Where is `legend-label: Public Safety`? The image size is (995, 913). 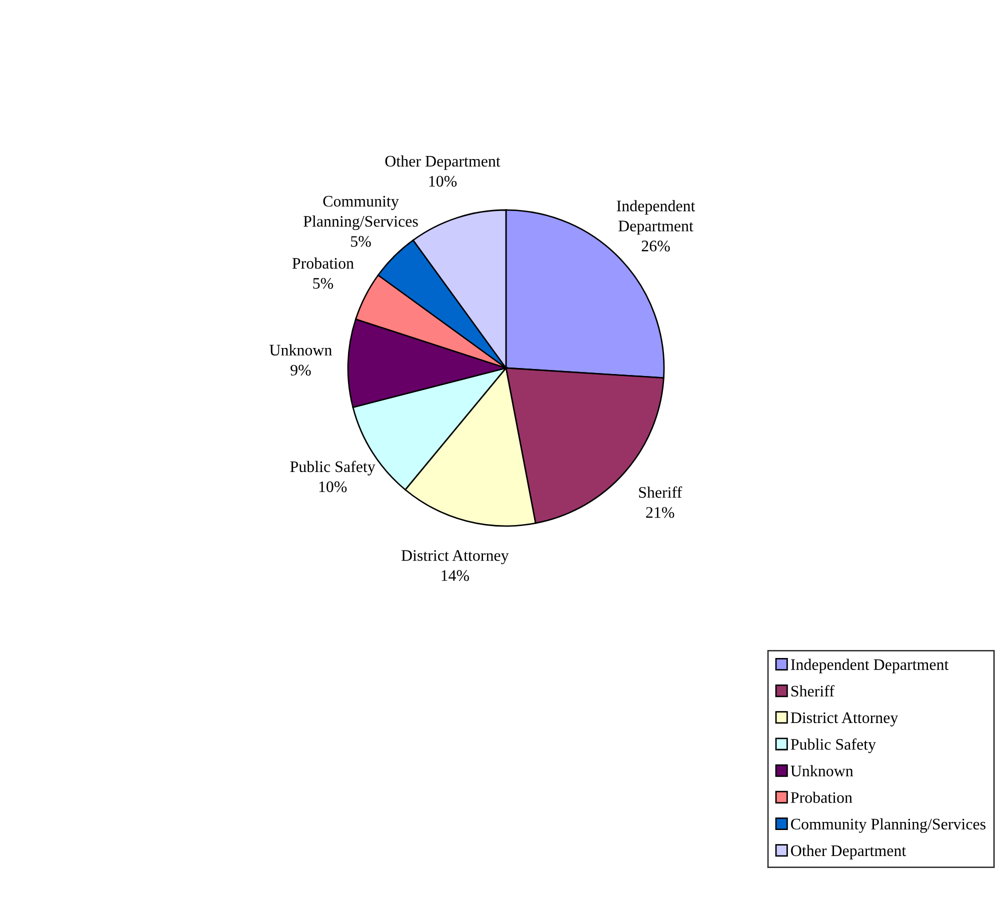 legend-label: Public Safety is located at coordinates (833, 746).